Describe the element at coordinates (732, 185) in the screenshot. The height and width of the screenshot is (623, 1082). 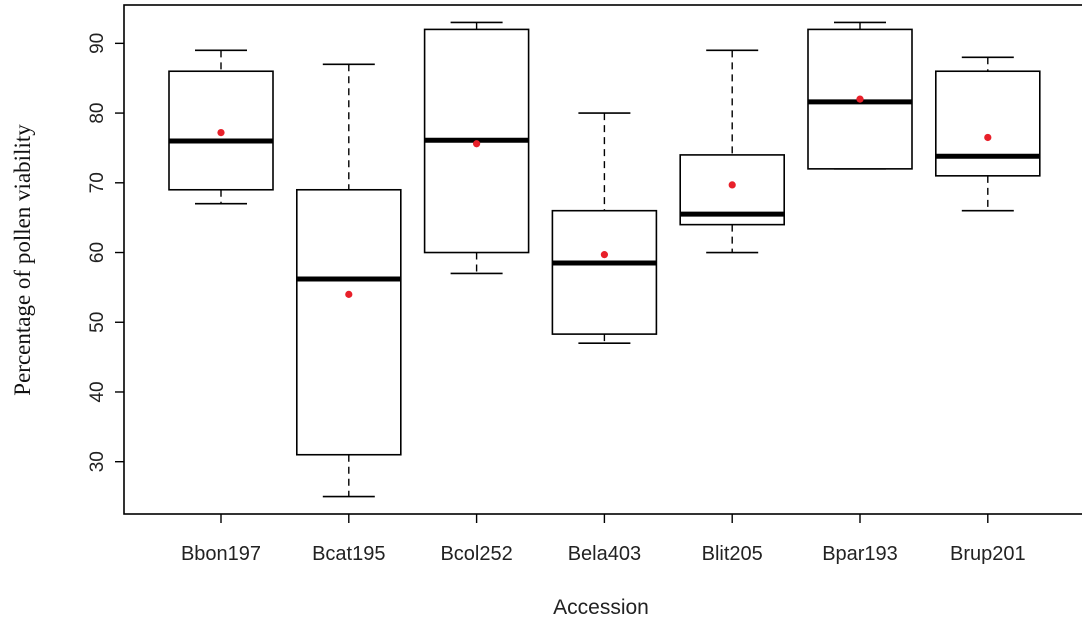
I see `mean-marker-Blit205` at that location.